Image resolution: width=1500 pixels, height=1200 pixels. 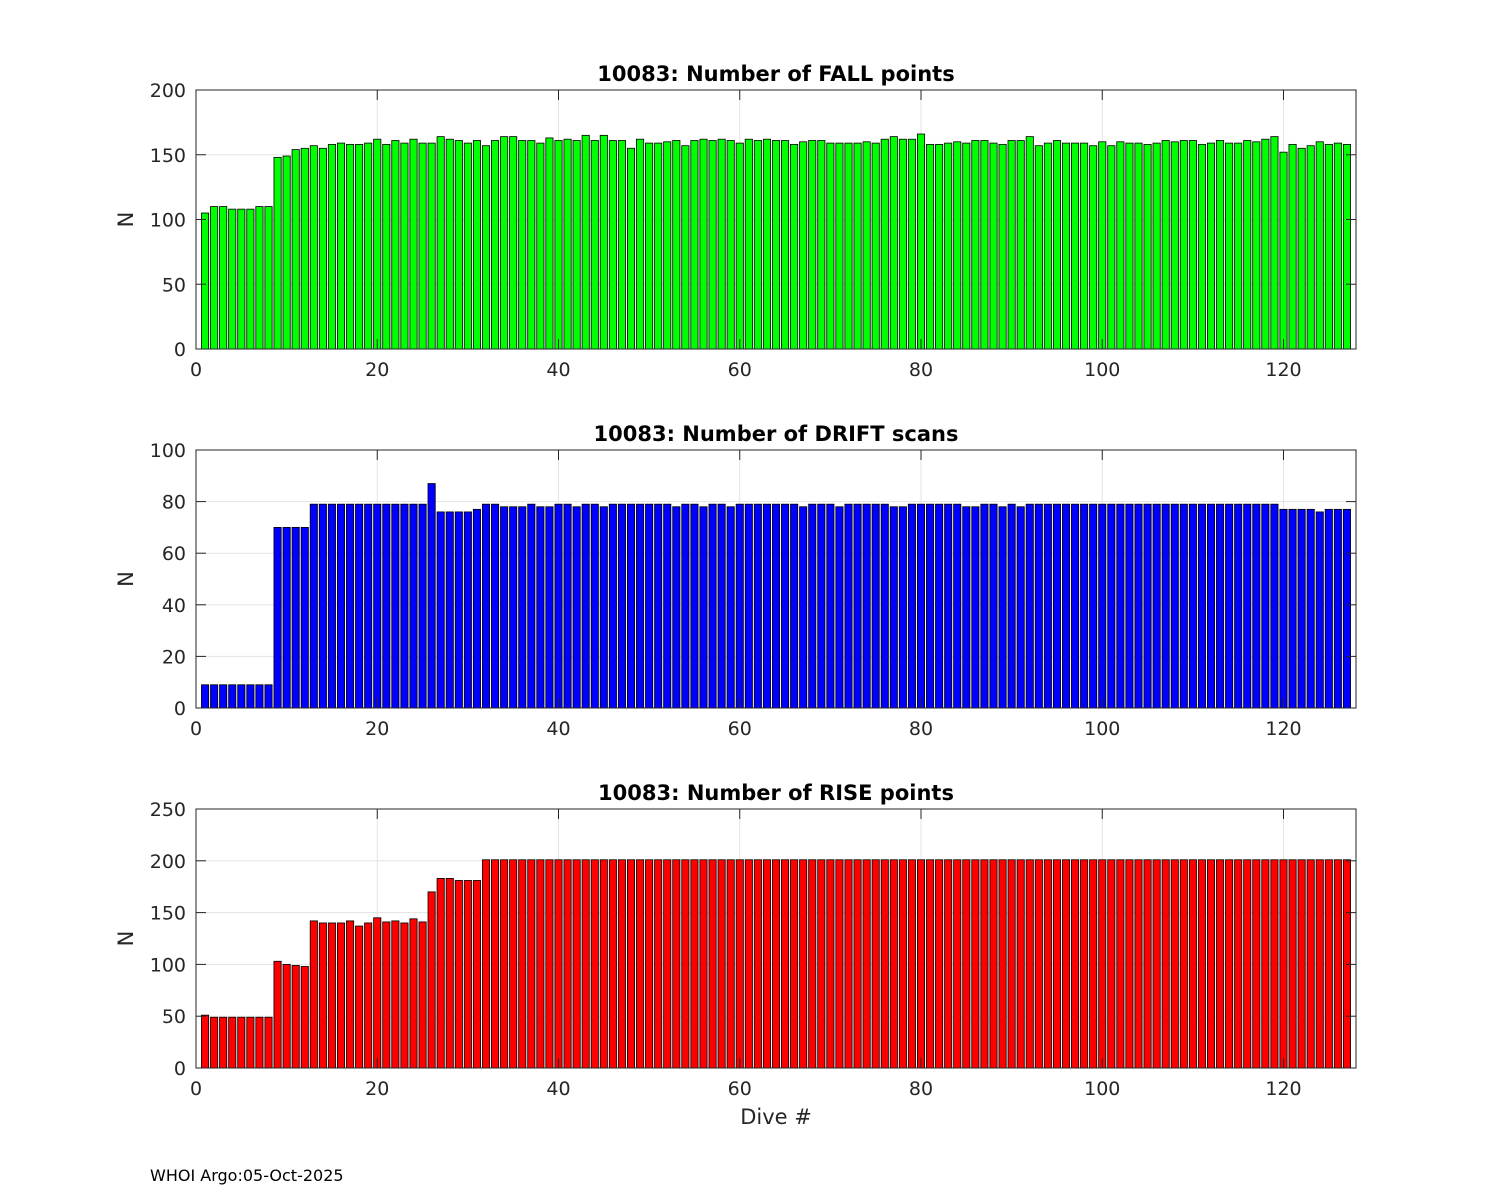 I want to click on chart-title: 10083: Number of FALL points, so click(x=775, y=74).